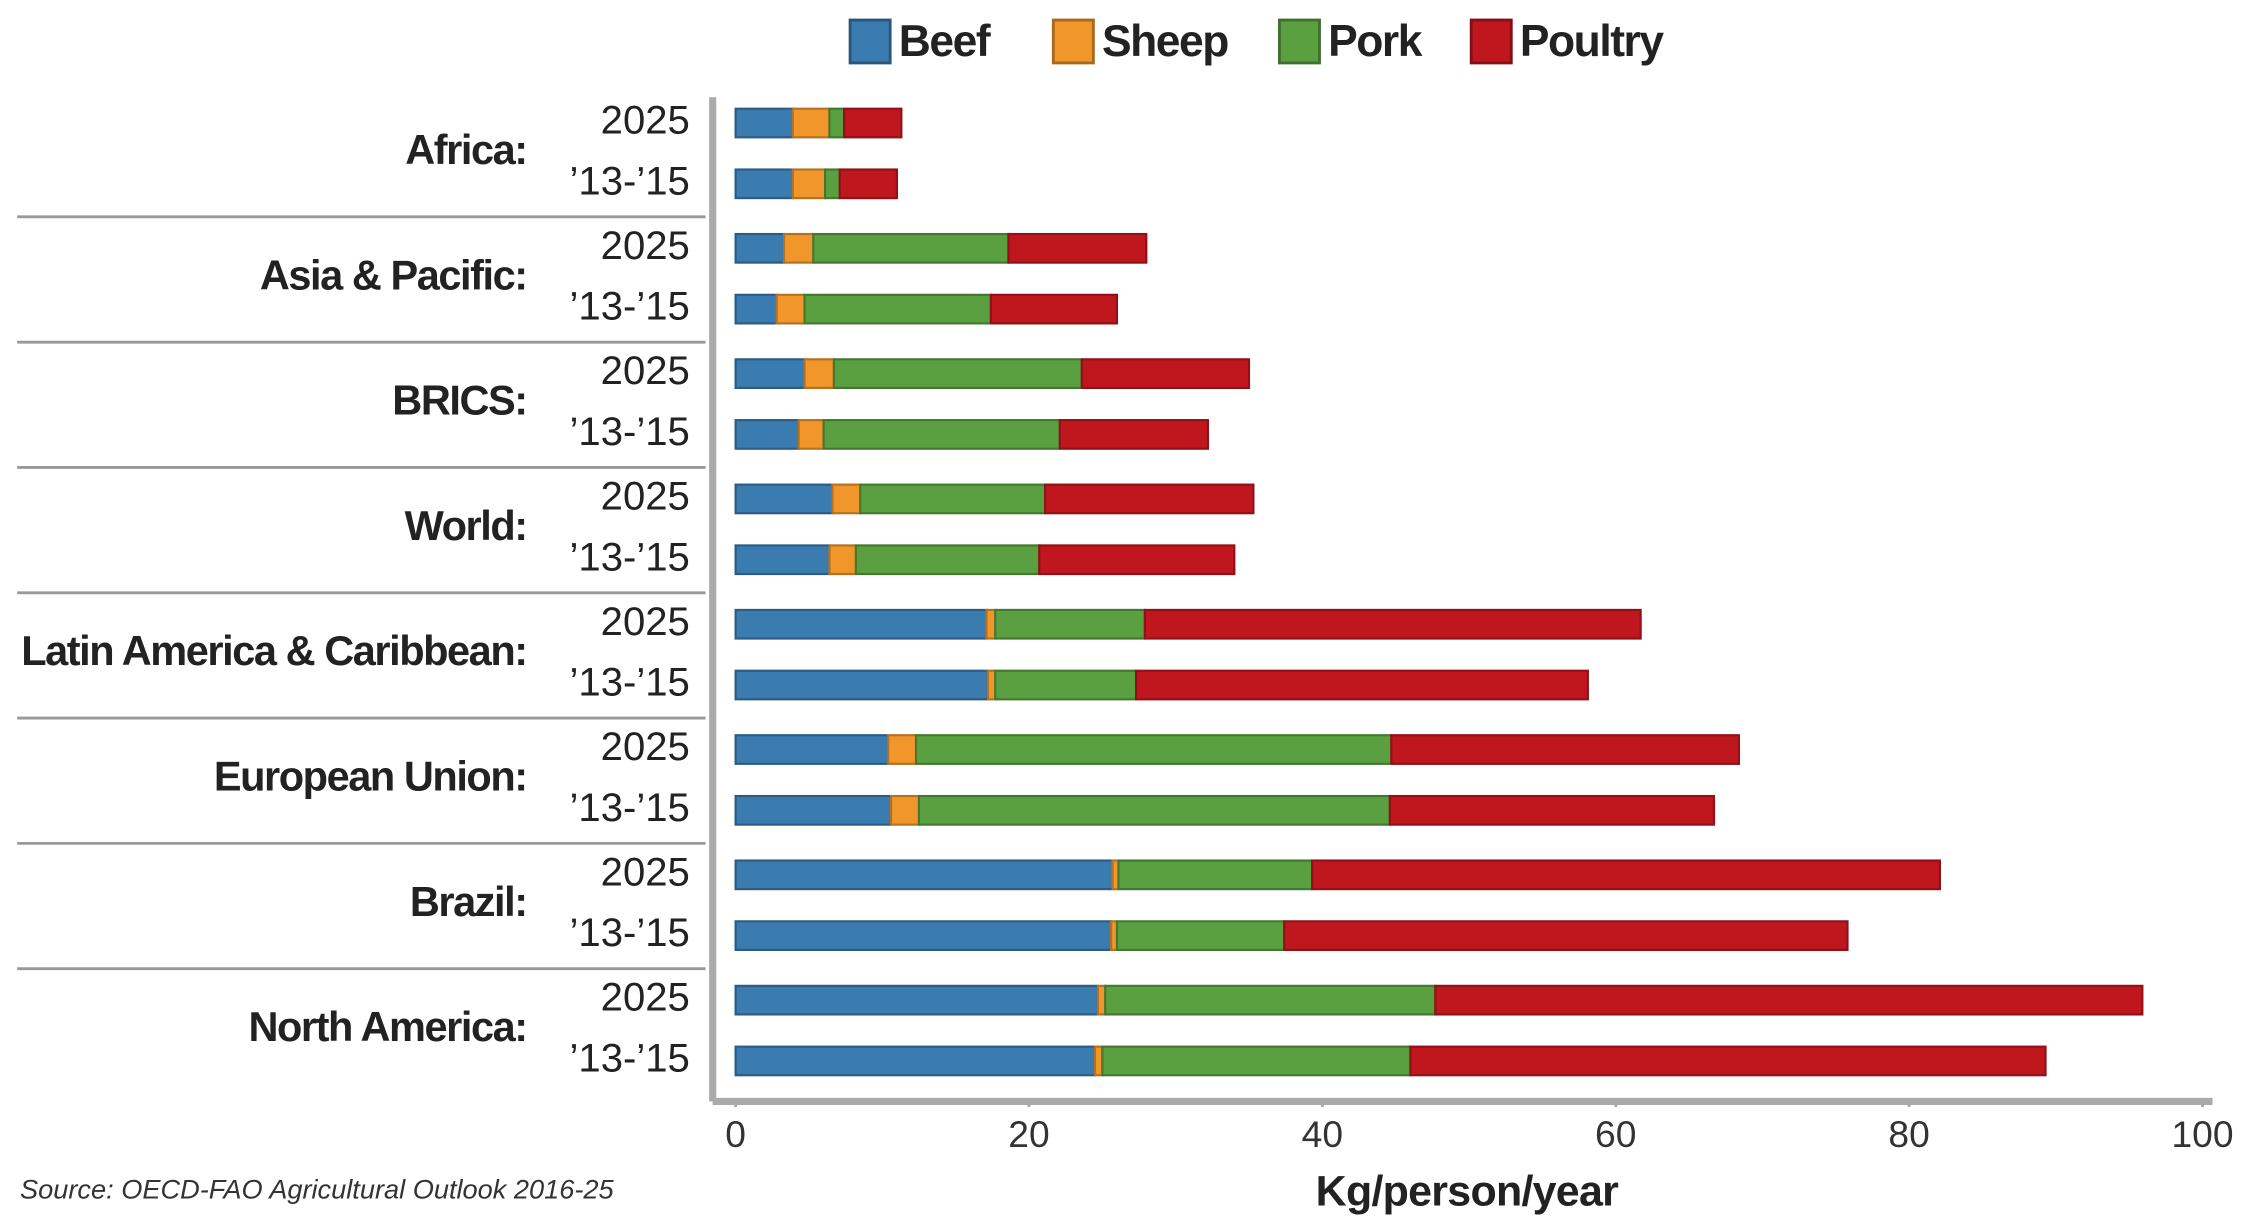 This screenshot has width=2244, height=1223. Describe the element at coordinates (1322, 1134) in the screenshot. I see `x-tick-label: 40` at that location.